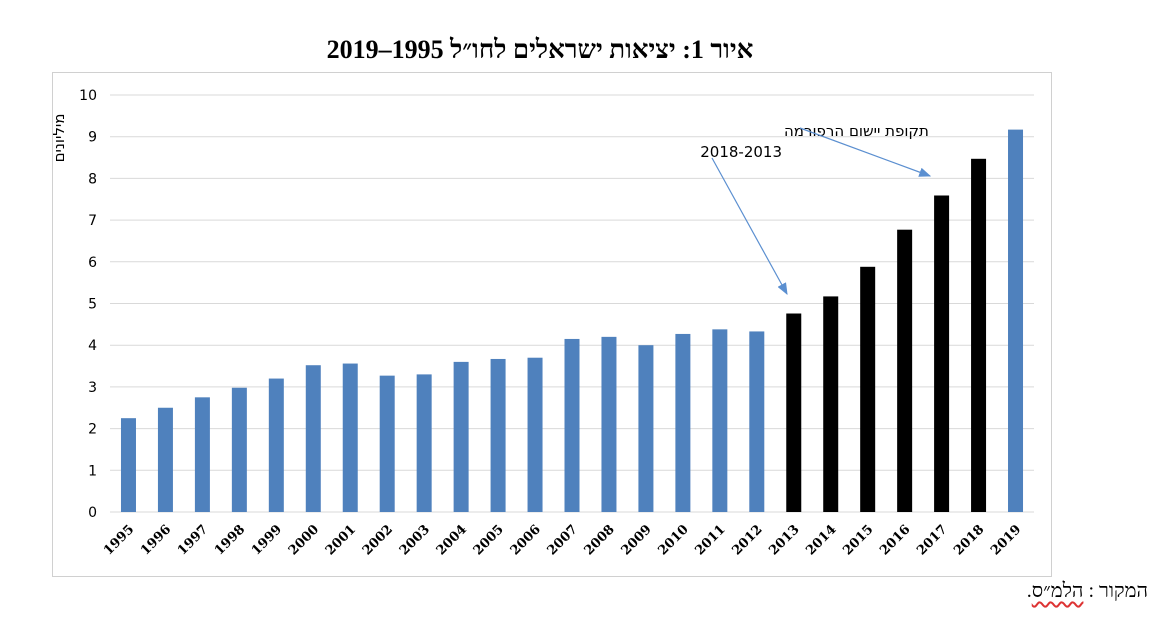 The height and width of the screenshot is (623, 1172). What do you see at coordinates (165, 459) in the screenshot?
I see `bar-1996` at bounding box center [165, 459].